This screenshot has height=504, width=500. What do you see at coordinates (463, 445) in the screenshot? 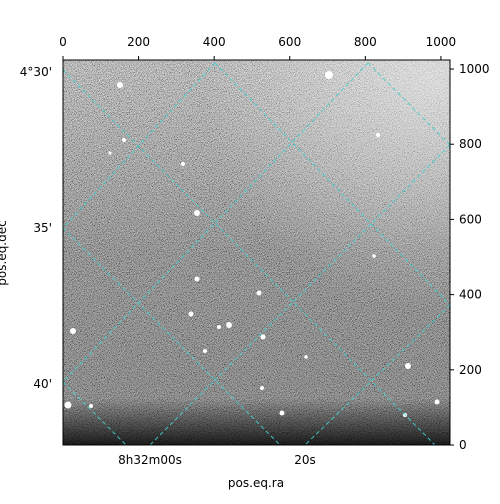
I see `y-tick-label: 0` at bounding box center [463, 445].